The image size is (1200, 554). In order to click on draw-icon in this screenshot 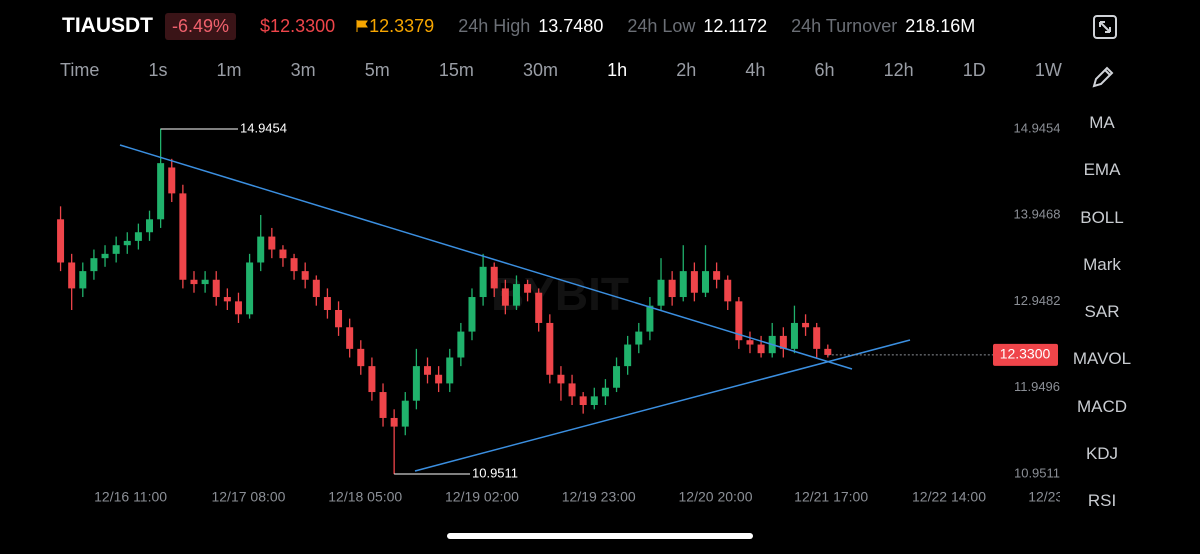, I will do `click(1103, 77)`.